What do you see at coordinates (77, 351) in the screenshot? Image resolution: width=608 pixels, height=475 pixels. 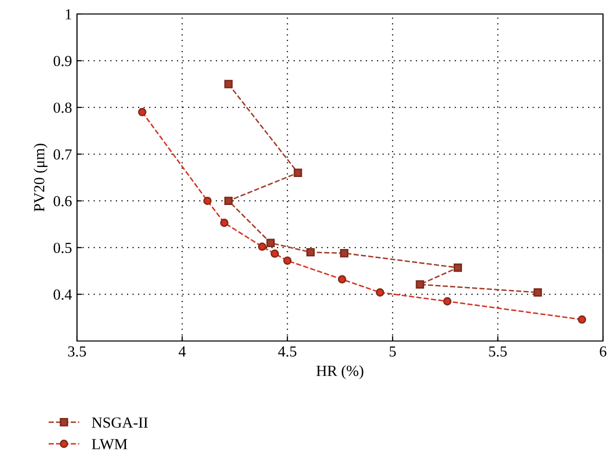 I see `x-tick-label: 3.5` at bounding box center [77, 351].